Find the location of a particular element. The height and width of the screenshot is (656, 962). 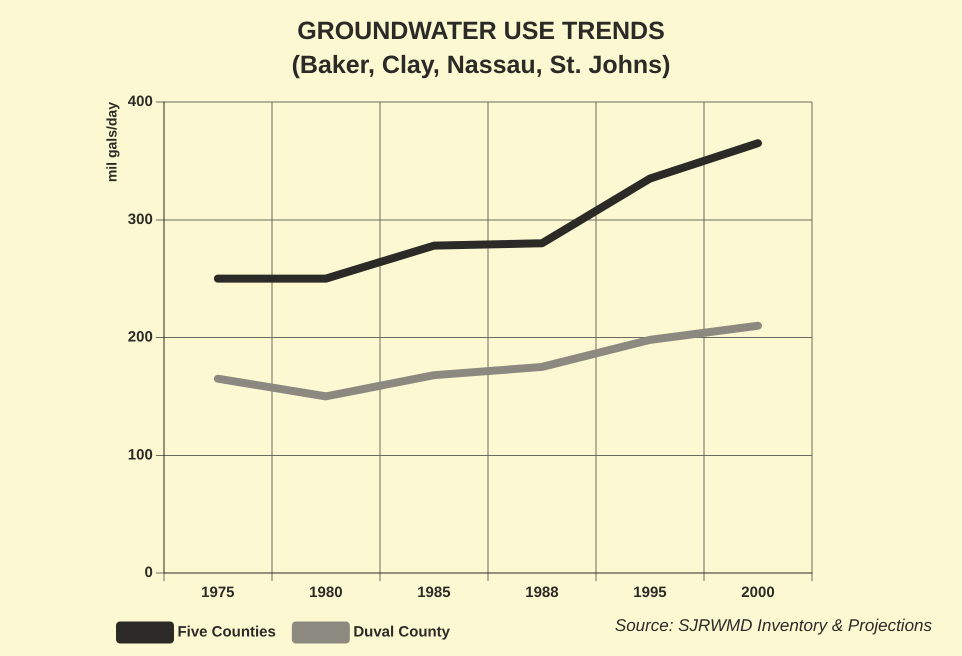

y-tick-label: 300 is located at coordinates (140, 219).